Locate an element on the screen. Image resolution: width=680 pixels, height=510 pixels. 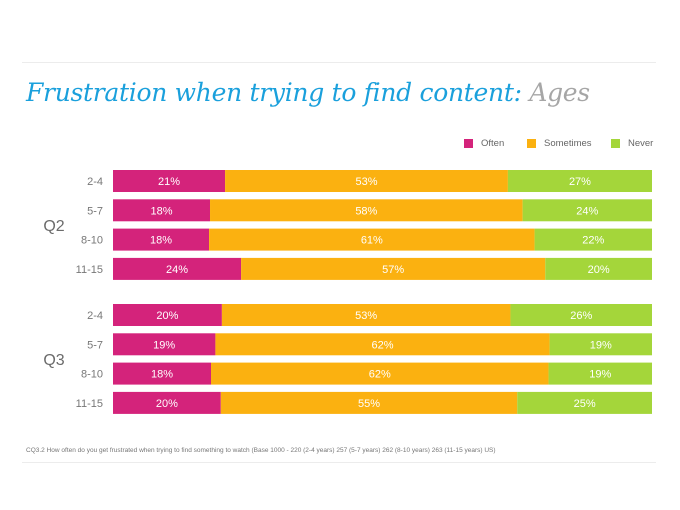
data-label: 61% is located at coordinates (372, 241).